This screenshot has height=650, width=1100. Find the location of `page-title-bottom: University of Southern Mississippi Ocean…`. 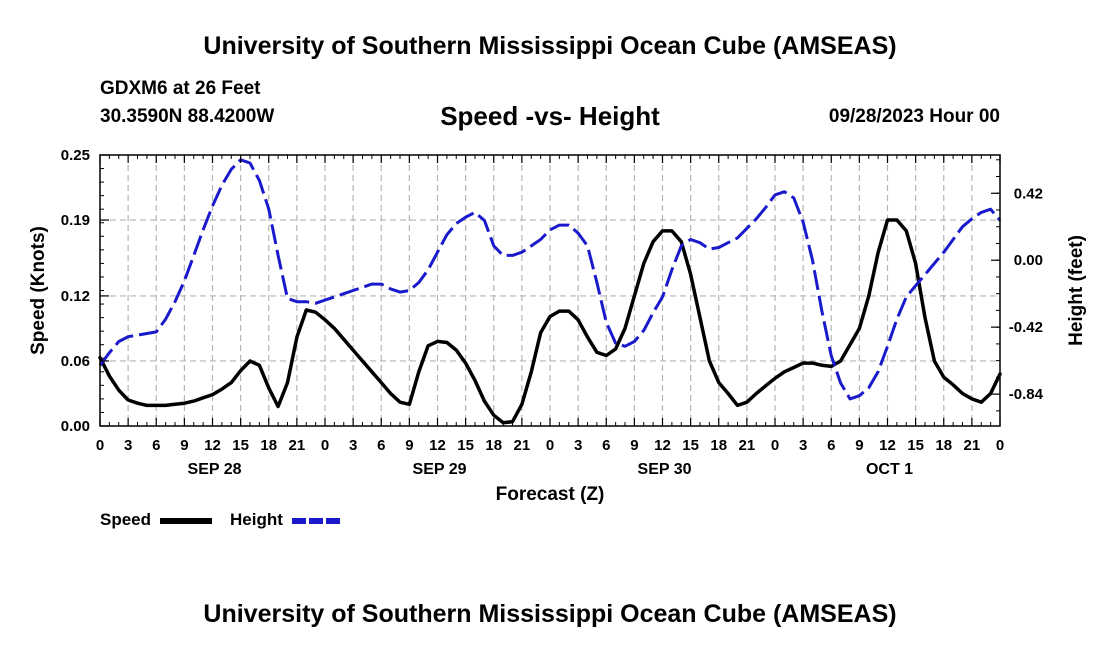

page-title-bottom: University of Southern Mississippi Ocean… is located at coordinates (550, 614).